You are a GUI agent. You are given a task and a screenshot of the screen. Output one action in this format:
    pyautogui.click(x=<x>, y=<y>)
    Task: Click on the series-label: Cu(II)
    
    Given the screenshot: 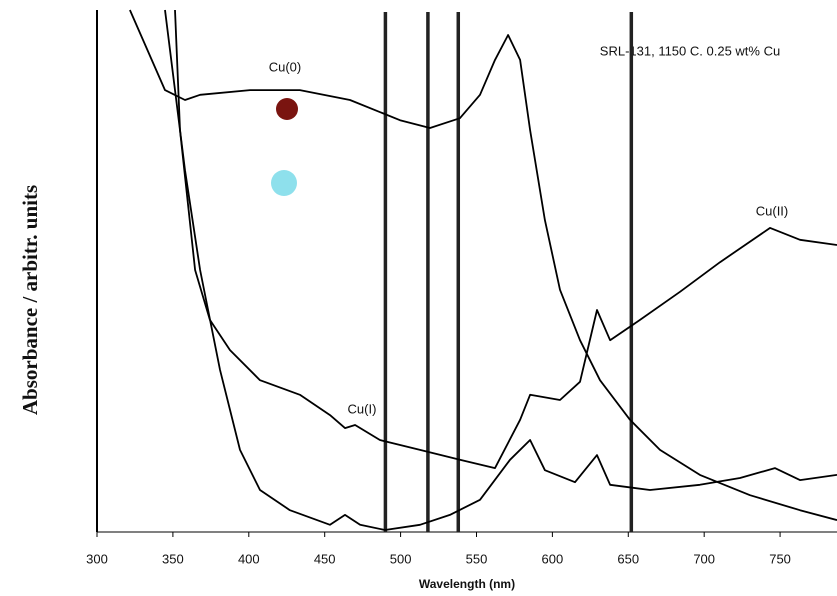 What is the action you would take?
    pyautogui.click(x=772, y=210)
    